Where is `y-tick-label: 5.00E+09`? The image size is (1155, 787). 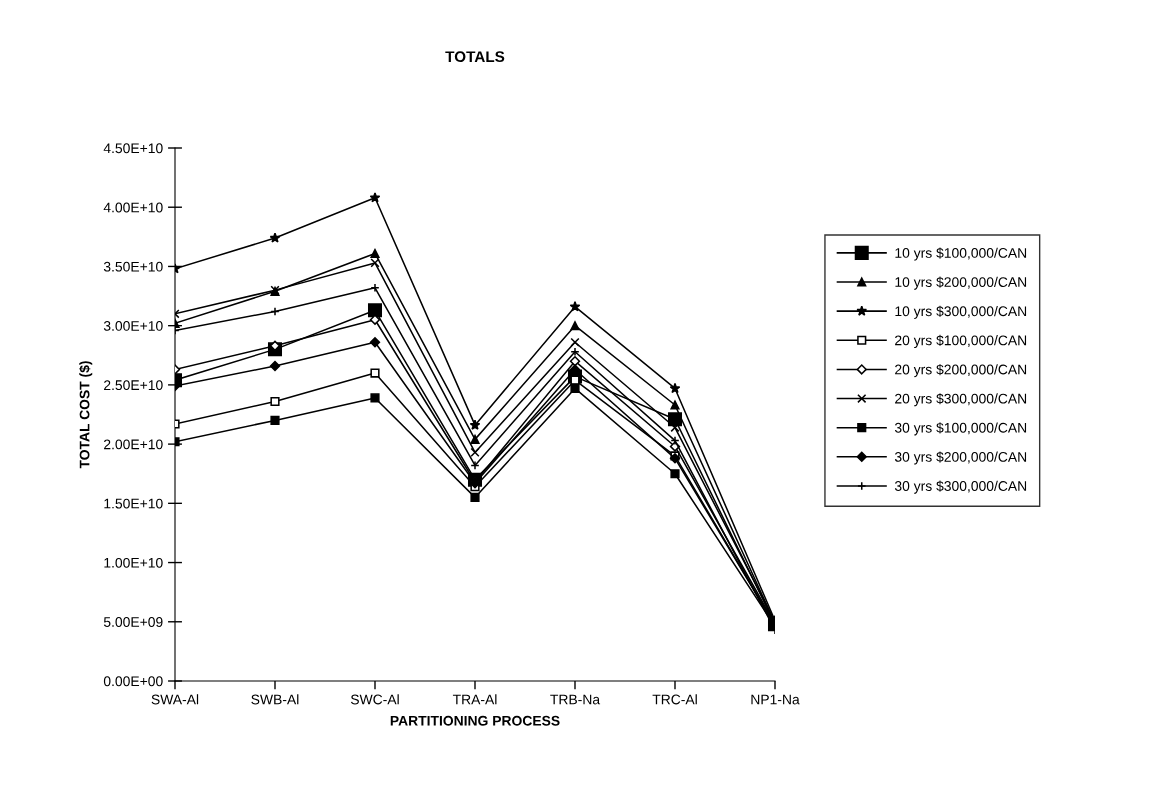 y-tick-label: 5.00E+09 is located at coordinates (133, 622).